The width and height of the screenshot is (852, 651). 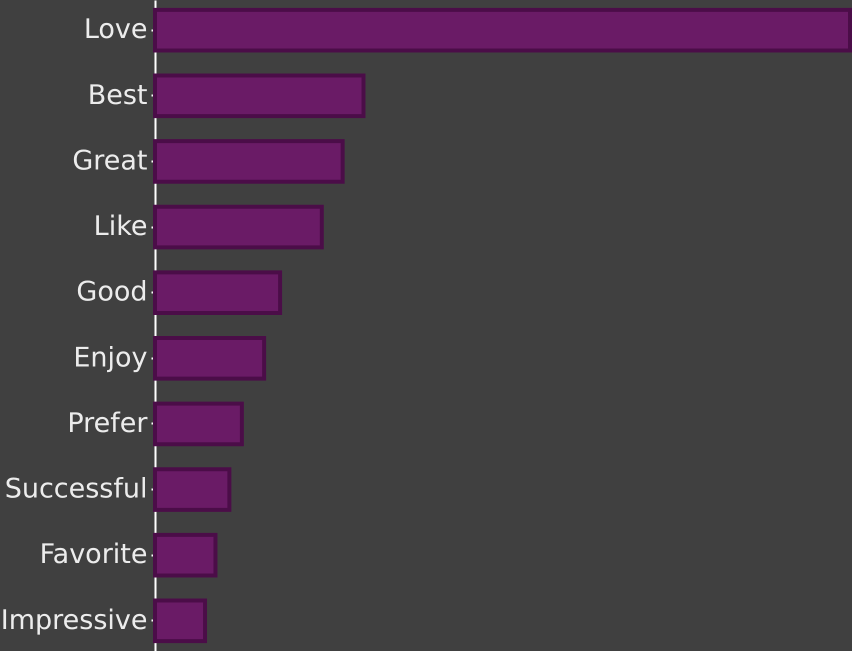 I want to click on y-tick-label: Enjoy, so click(x=110, y=358).